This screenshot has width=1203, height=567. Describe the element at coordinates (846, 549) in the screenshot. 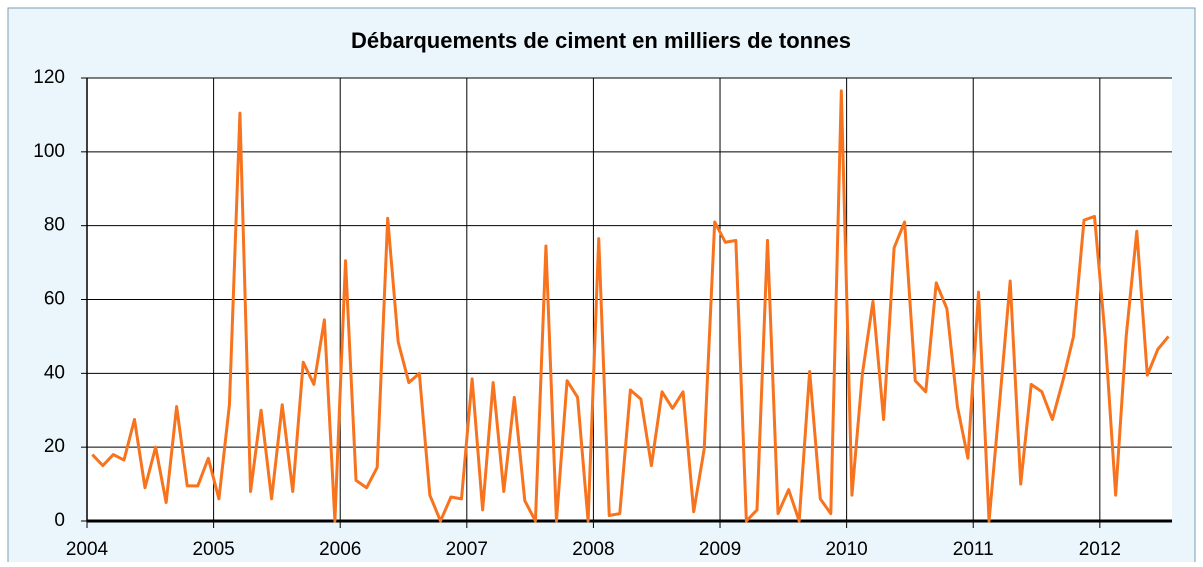

I see `x-tick-label: 2010` at that location.